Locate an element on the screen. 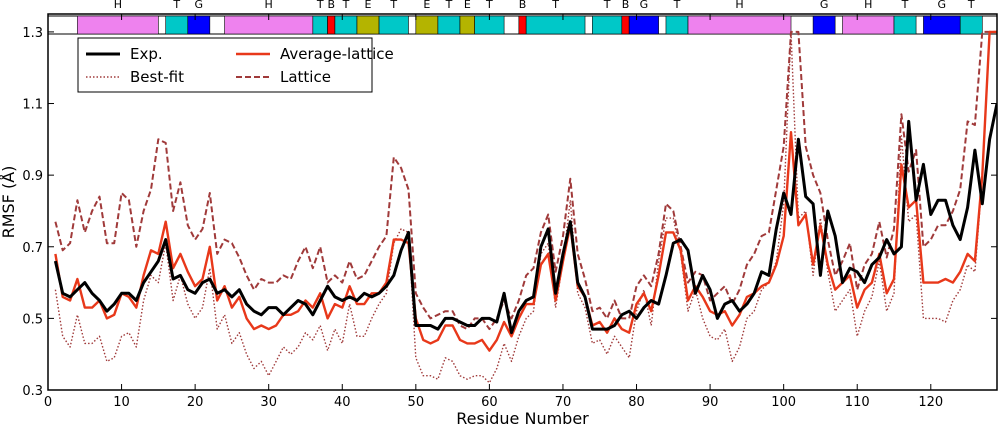 The image size is (1000, 429). x-tick-label: 120 is located at coordinates (930, 402).